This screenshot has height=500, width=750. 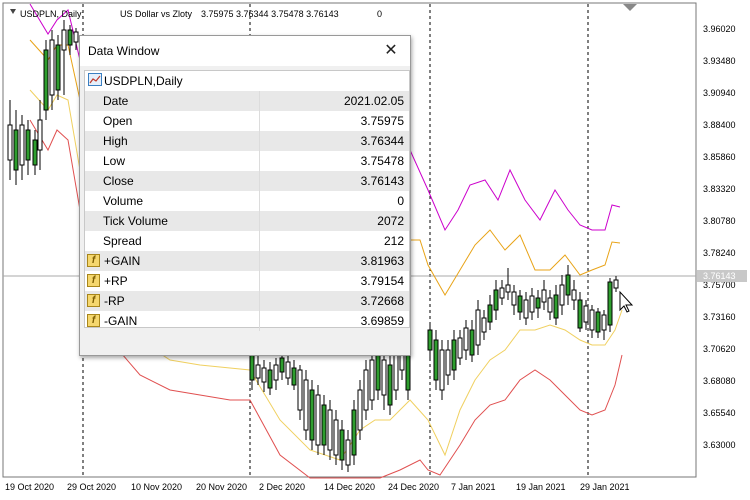 What do you see at coordinates (541, 487) in the screenshot?
I see `time-tick: 19 Jan 2021` at bounding box center [541, 487].